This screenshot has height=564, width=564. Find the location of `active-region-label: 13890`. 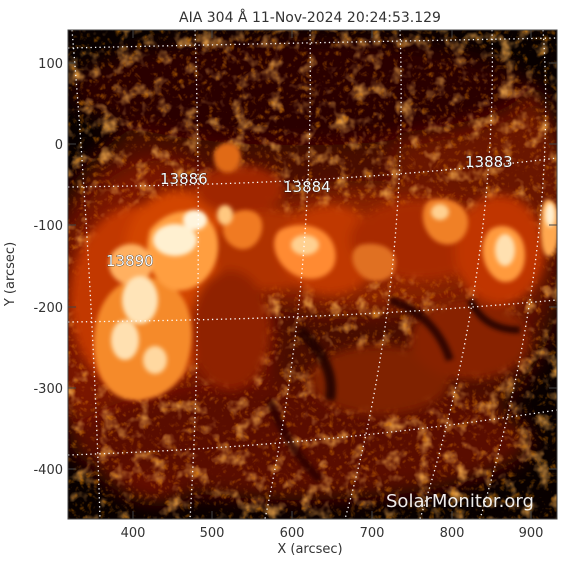

active-region-label: 13890 is located at coordinates (130, 261).